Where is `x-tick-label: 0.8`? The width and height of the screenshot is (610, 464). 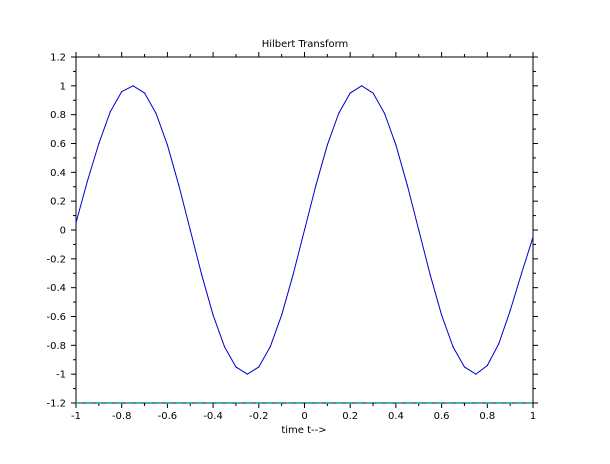 x-tick-label: 0.8 is located at coordinates (487, 416).